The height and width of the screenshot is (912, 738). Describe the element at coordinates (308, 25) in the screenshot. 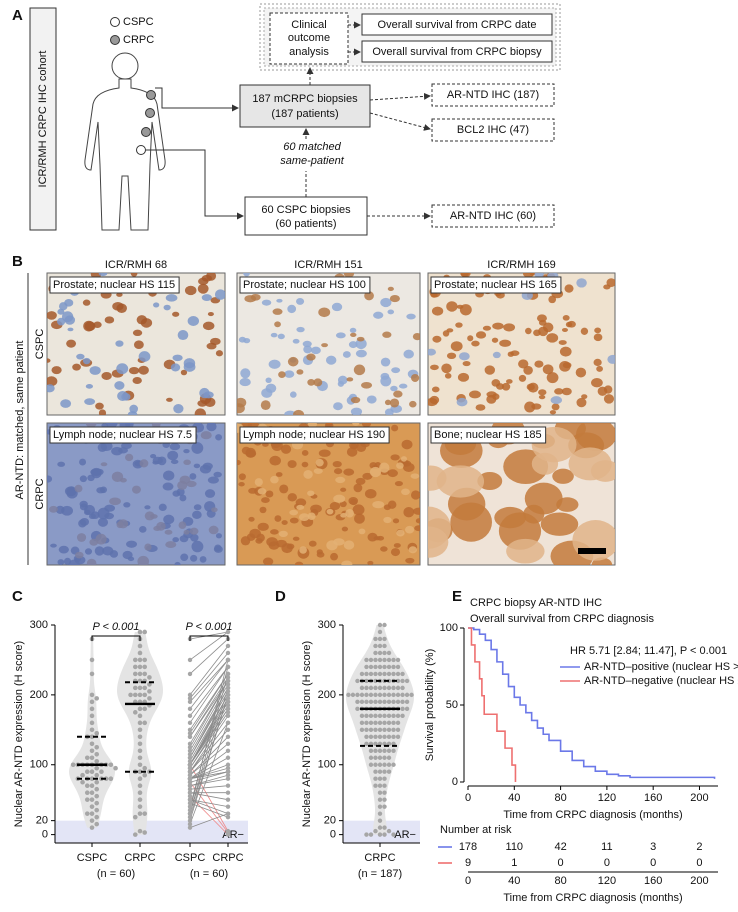

I see `box-text: Clinical` at that location.